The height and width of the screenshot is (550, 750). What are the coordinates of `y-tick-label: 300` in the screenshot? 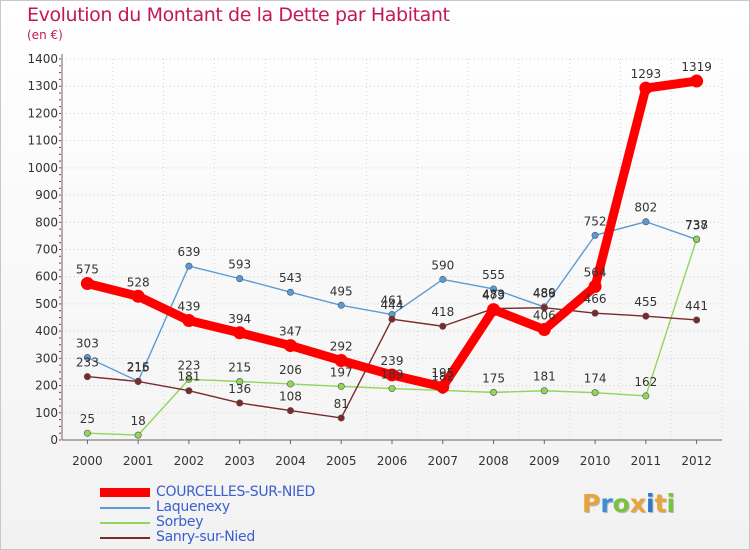 It's located at (46, 358).